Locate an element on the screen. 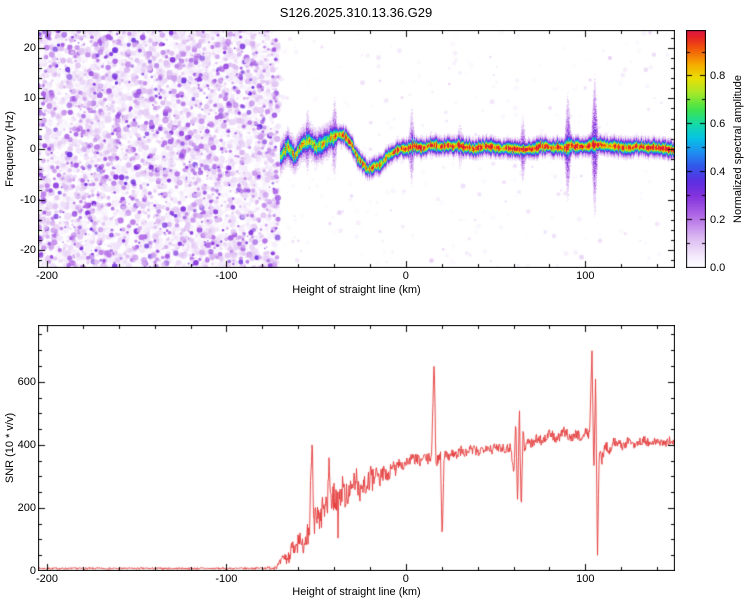 The height and width of the screenshot is (600, 750). spec-x-tick-label: -100 is located at coordinates (226, 276).